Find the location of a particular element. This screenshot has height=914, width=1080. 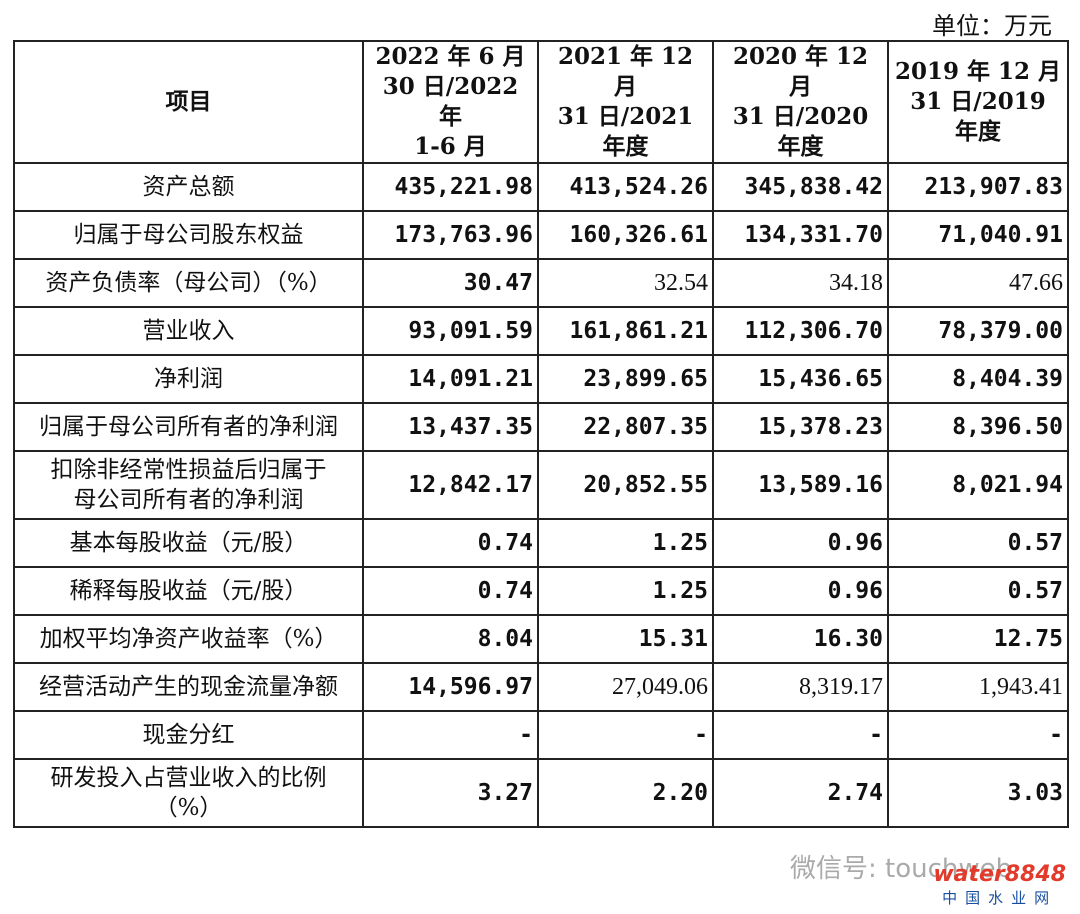

cell-line: 研发投入占营业收入的比例 is located at coordinates (188, 778).